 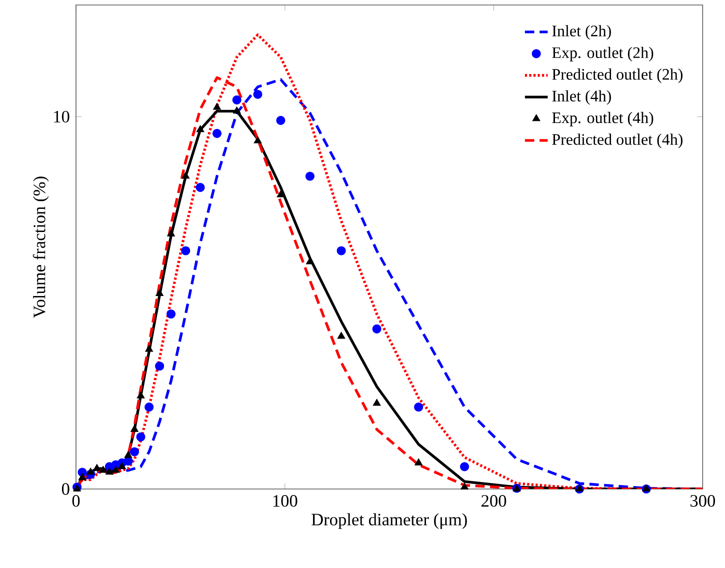 What do you see at coordinates (389, 521) in the screenshot?
I see `x-axis-title: Droplet diameter (μm)` at bounding box center [389, 521].